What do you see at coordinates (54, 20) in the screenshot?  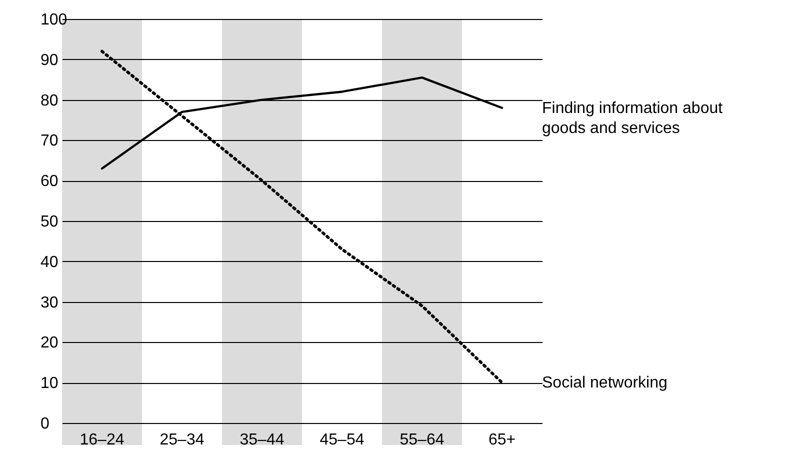 I see `y-tick-label: 100` at bounding box center [54, 20].